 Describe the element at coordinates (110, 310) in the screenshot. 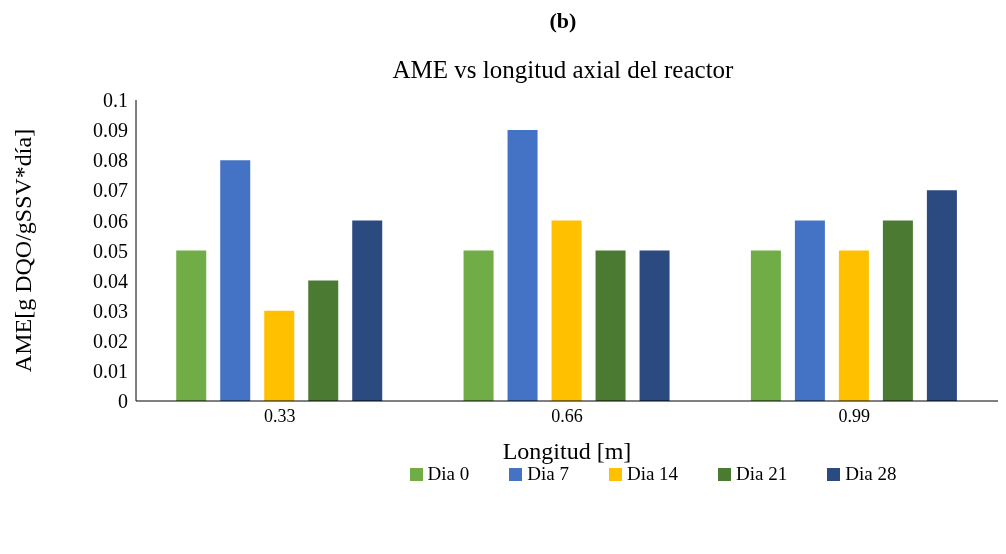

I see `y-tick-label: 0.03` at that location.